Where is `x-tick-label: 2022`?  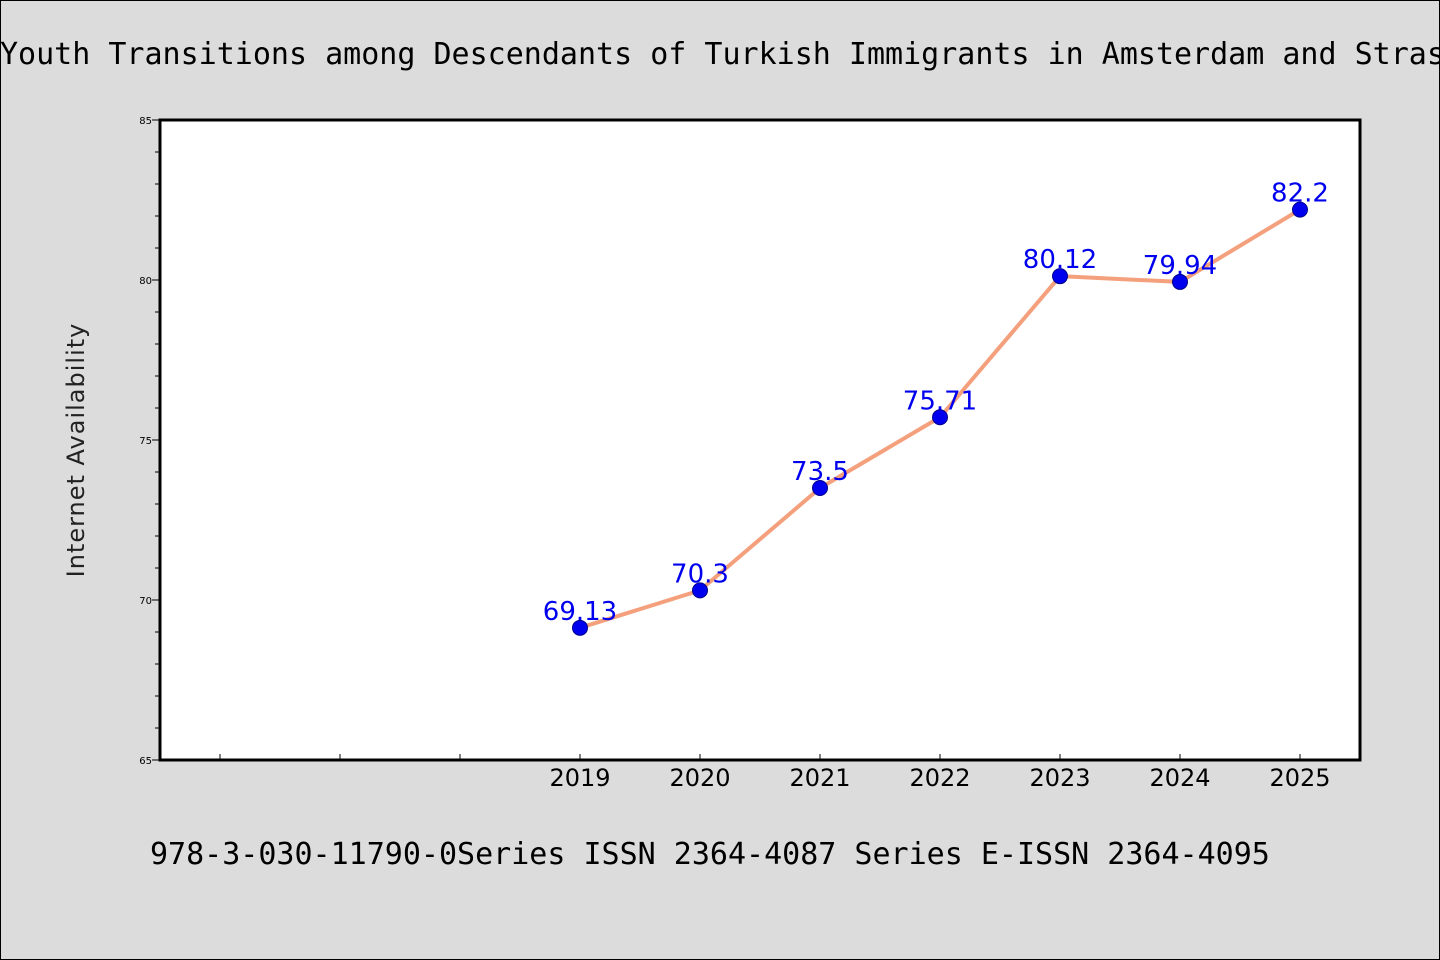
x-tick-label: 2022 is located at coordinates (939, 778).